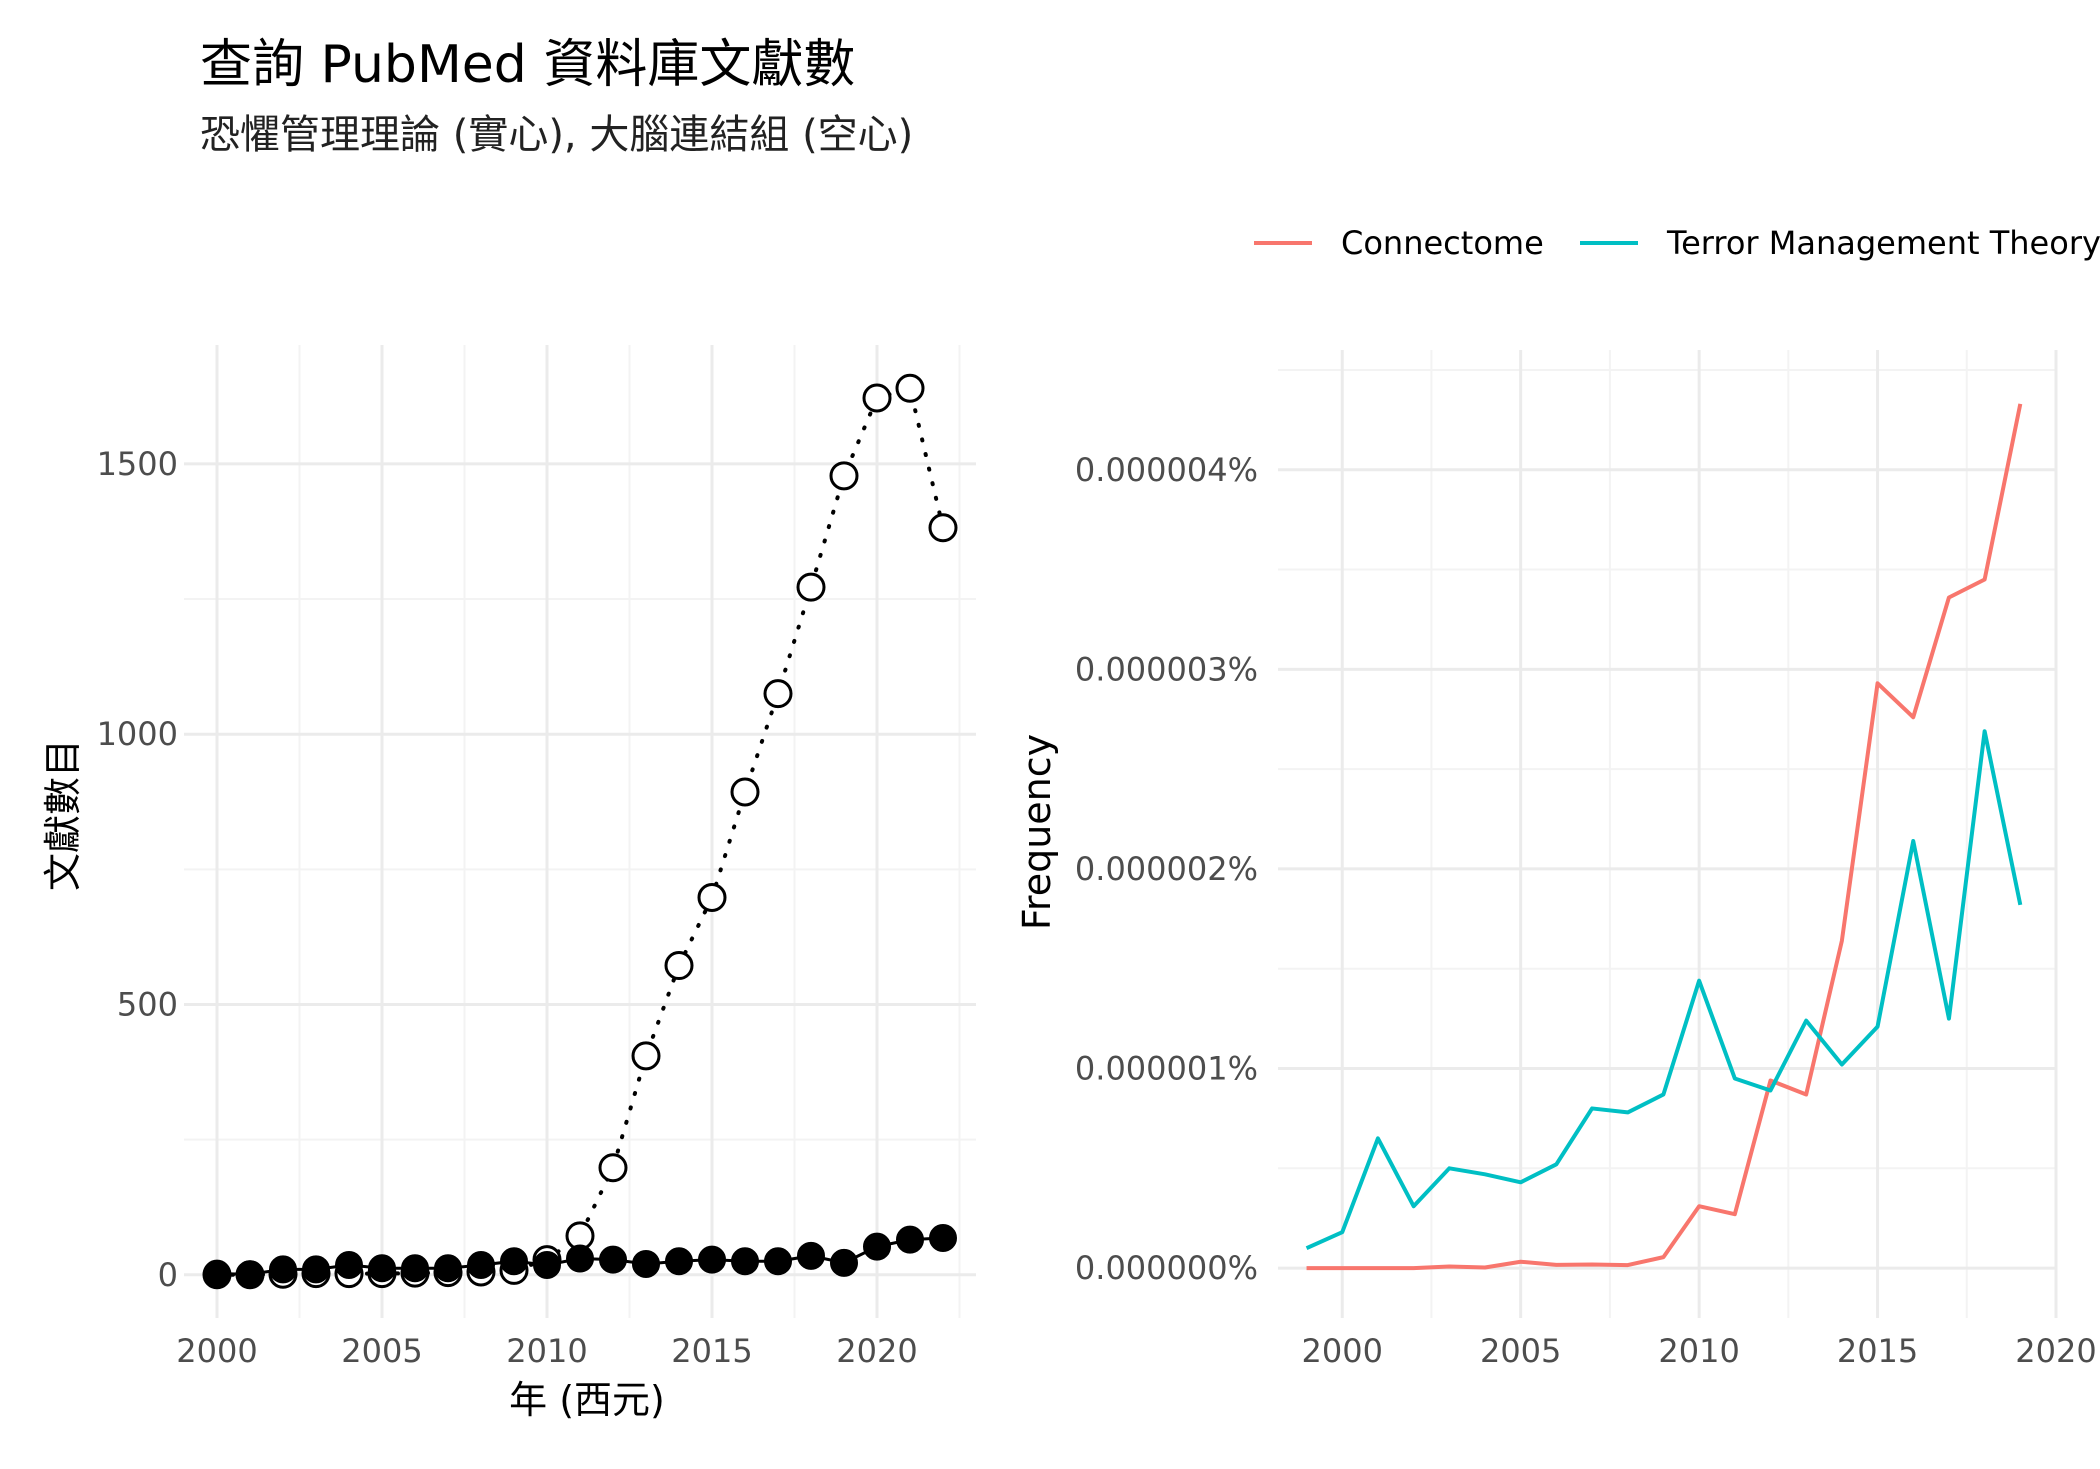  What do you see at coordinates (556, 135) in the screenshot?
I see `chart-subtitle: 恐懼管理理論 (實心), 大腦連結組 (空心)` at bounding box center [556, 135].